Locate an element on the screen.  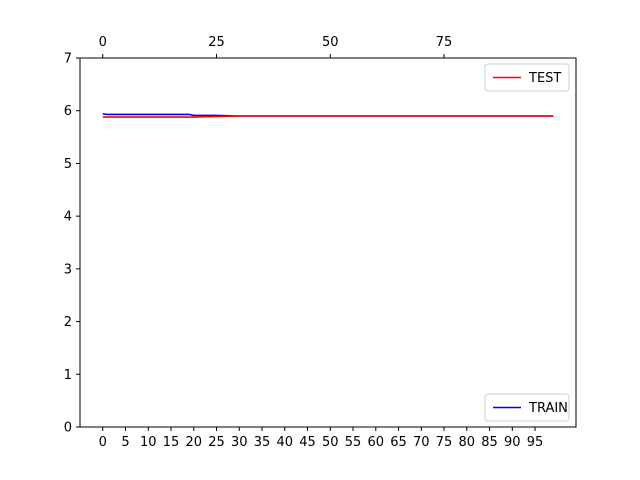
top-x-tick-label: 0 is located at coordinates (103, 42).